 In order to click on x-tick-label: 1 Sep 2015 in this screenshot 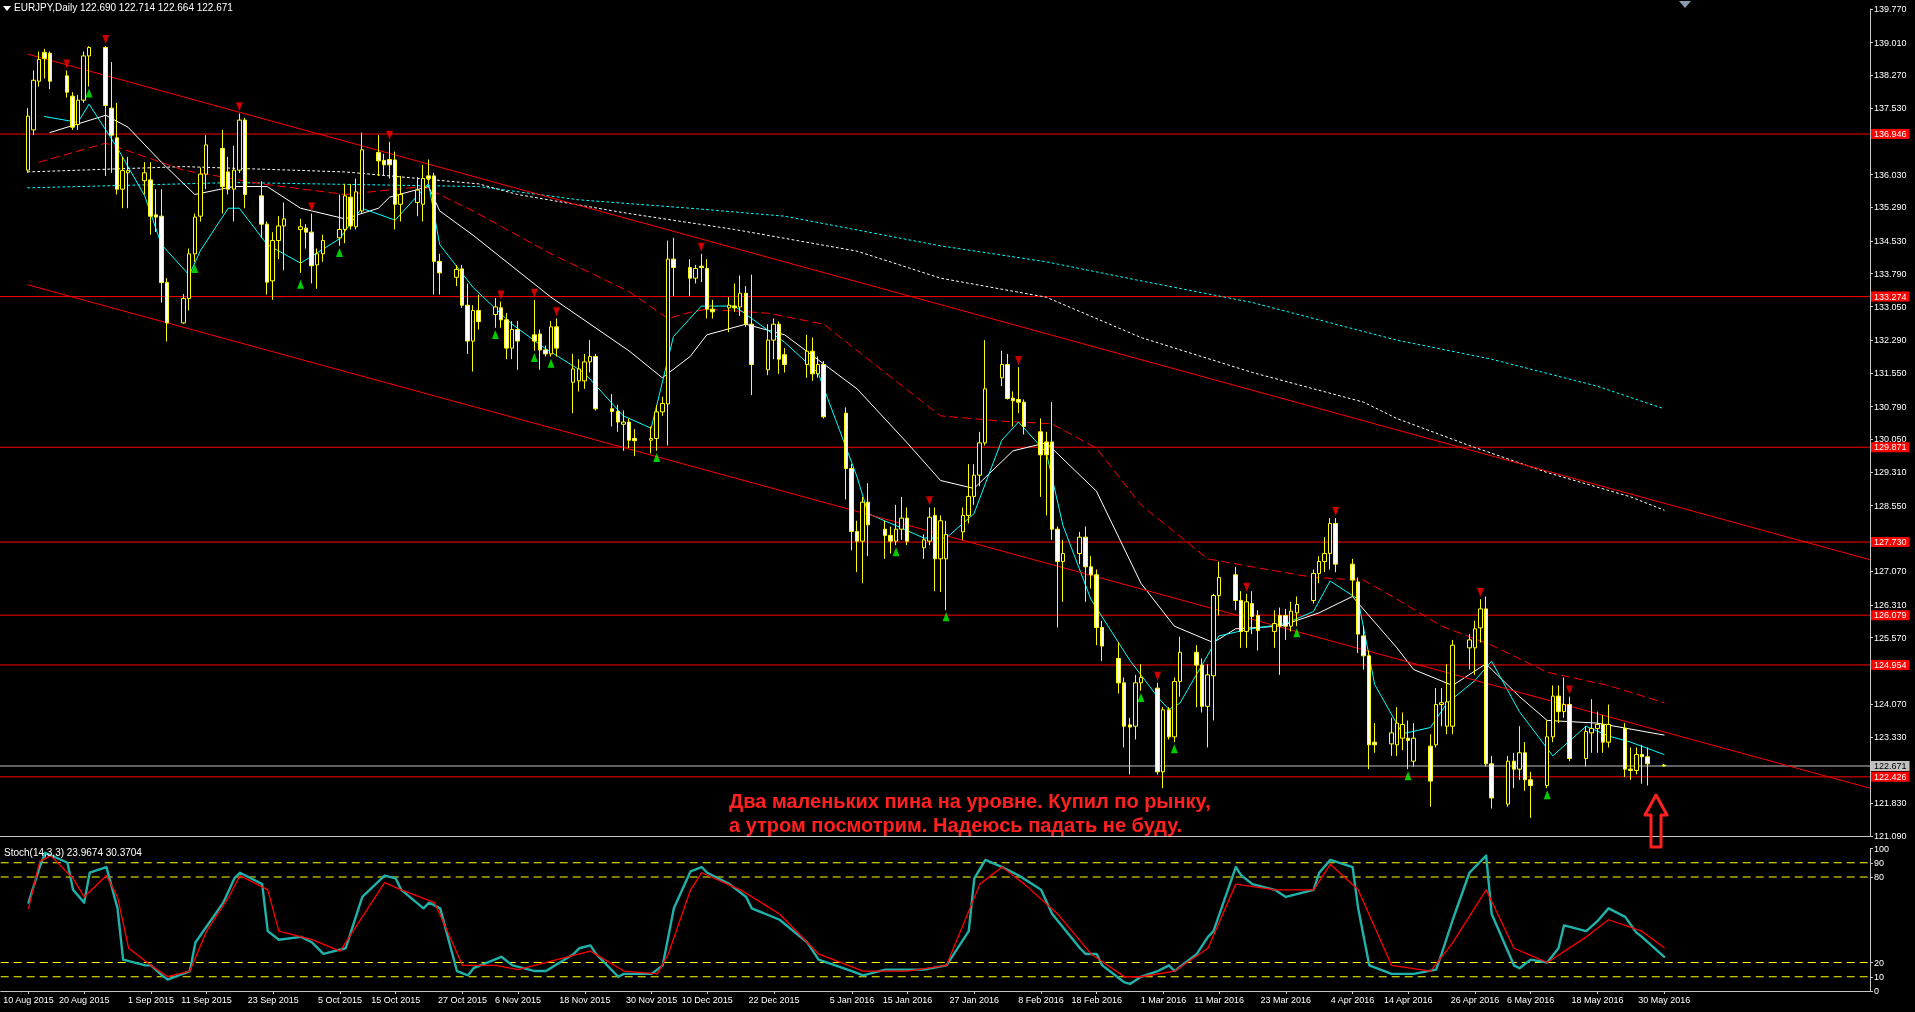, I will do `click(150, 999)`.